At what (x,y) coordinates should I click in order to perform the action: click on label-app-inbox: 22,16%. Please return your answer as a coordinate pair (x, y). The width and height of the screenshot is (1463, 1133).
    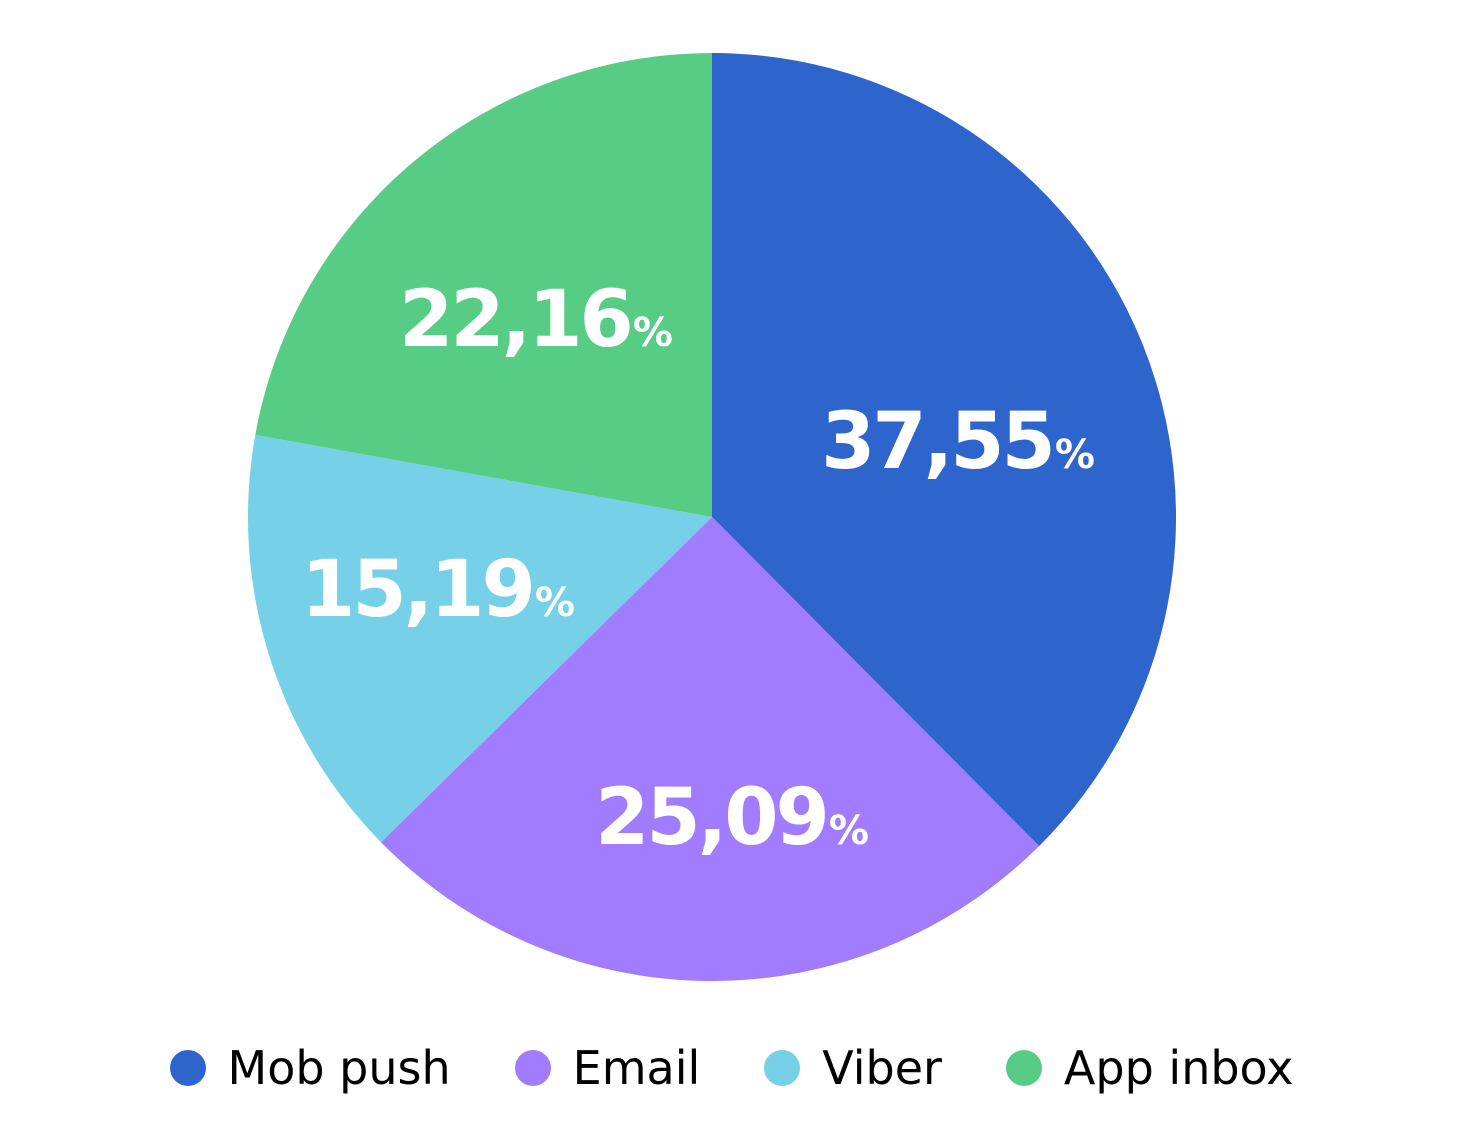
    Looking at the image, I should click on (536, 320).